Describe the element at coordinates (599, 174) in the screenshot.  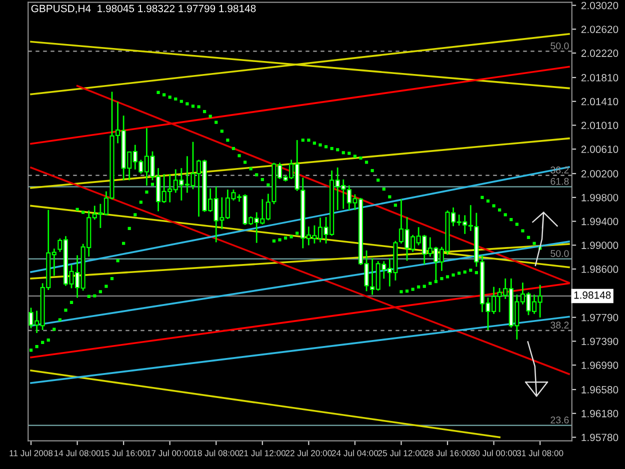
I see `y-tick-label: 2.00200` at that location.